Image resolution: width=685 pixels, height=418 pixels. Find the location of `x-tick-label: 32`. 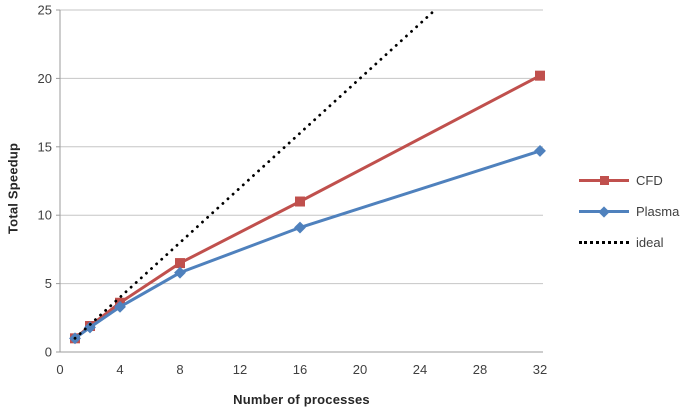

x-tick-label: 32 is located at coordinates (540, 369).